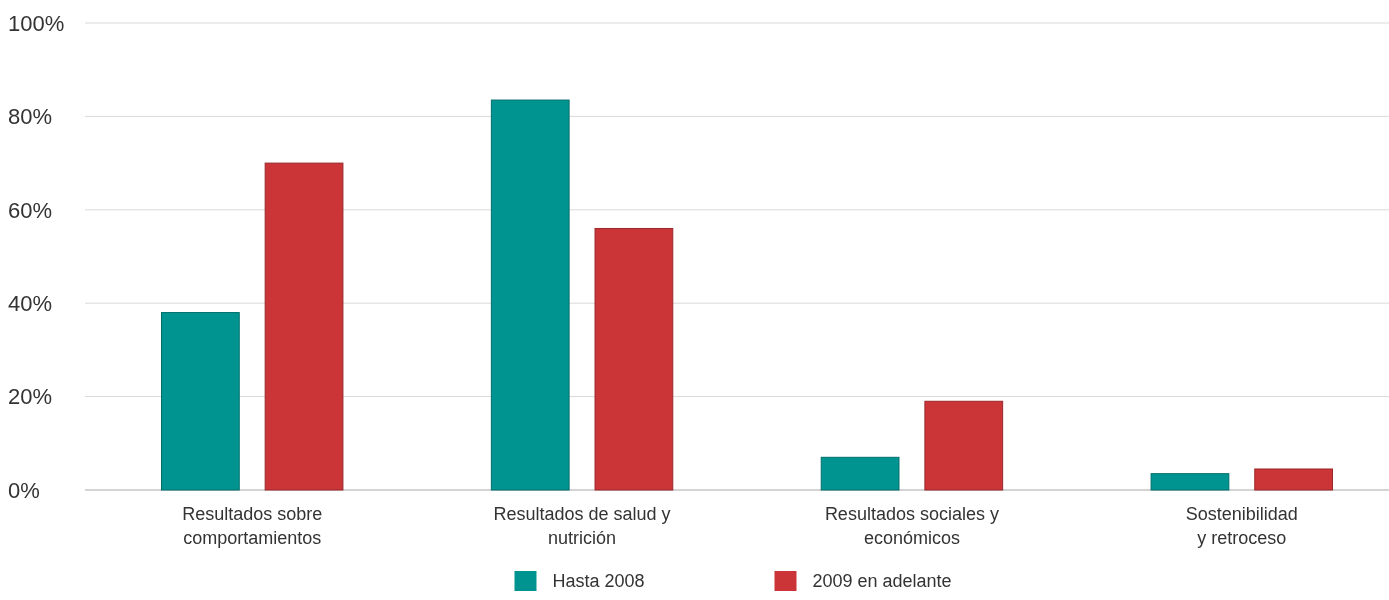 This screenshot has width=1389, height=600. I want to click on legend-label: 2009 en adelante, so click(882, 581).